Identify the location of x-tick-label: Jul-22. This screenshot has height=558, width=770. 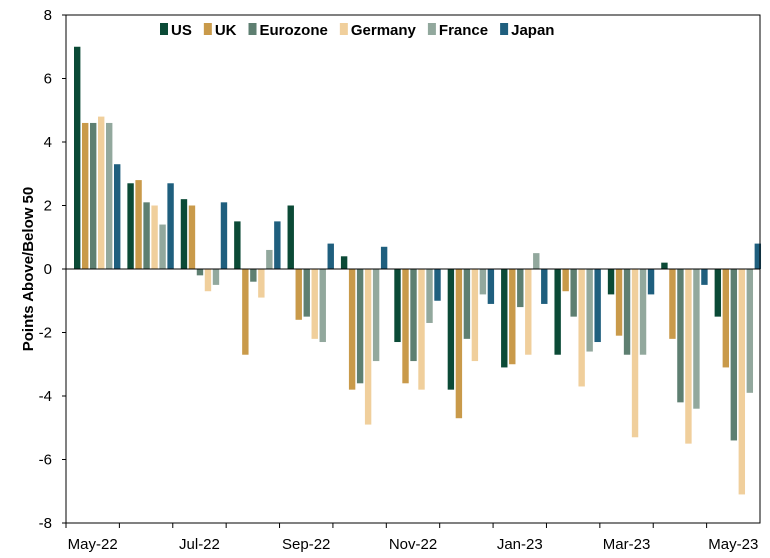
(199, 544).